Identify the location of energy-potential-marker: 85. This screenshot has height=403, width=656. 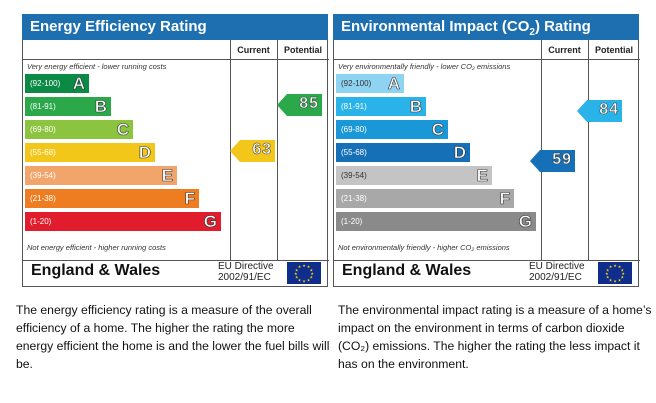
(299, 105).